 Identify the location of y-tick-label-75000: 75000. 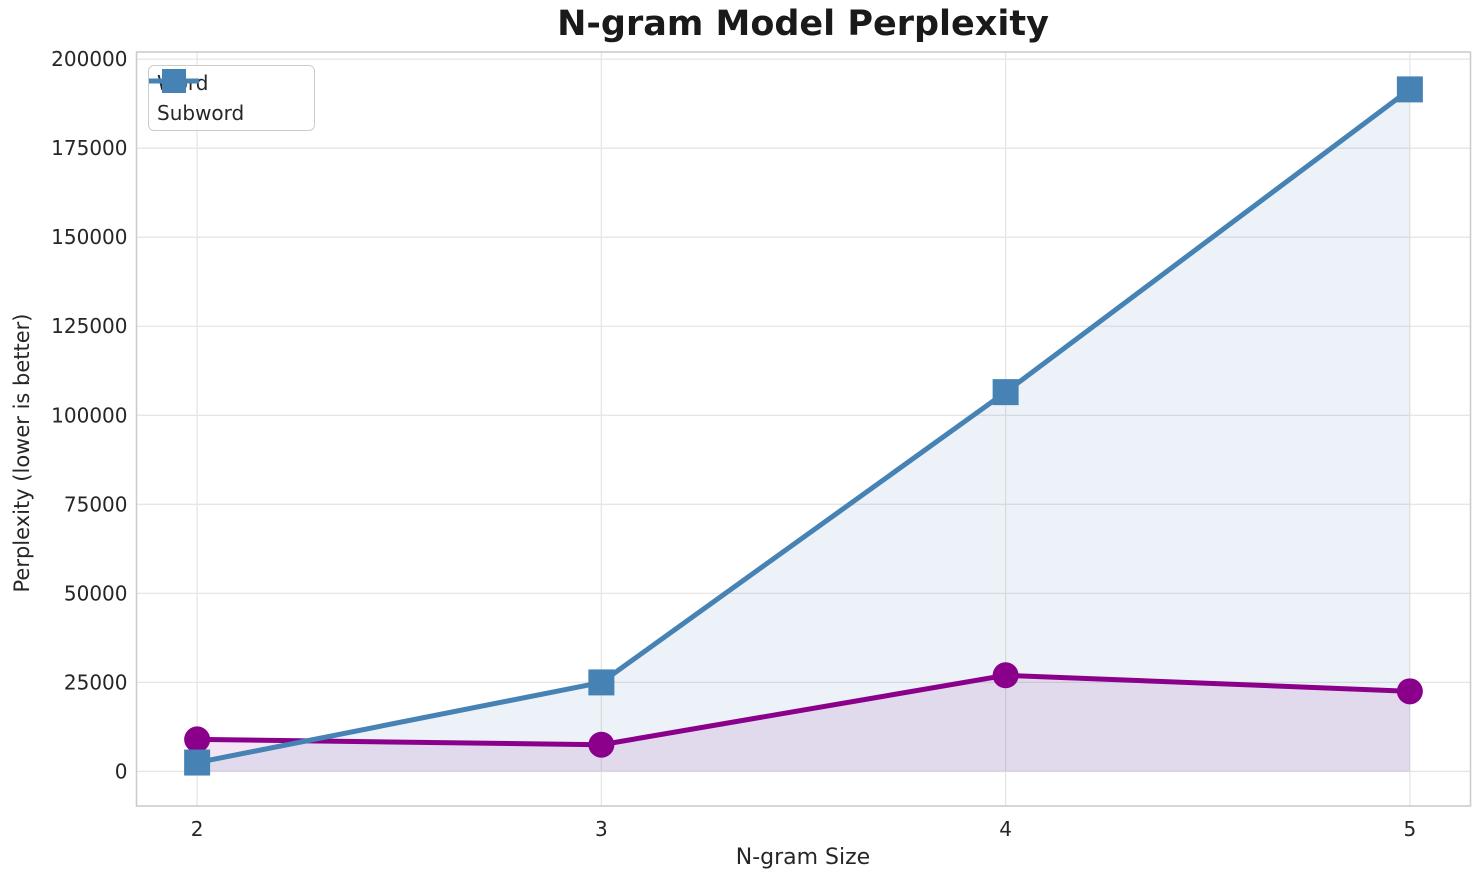
(96, 504).